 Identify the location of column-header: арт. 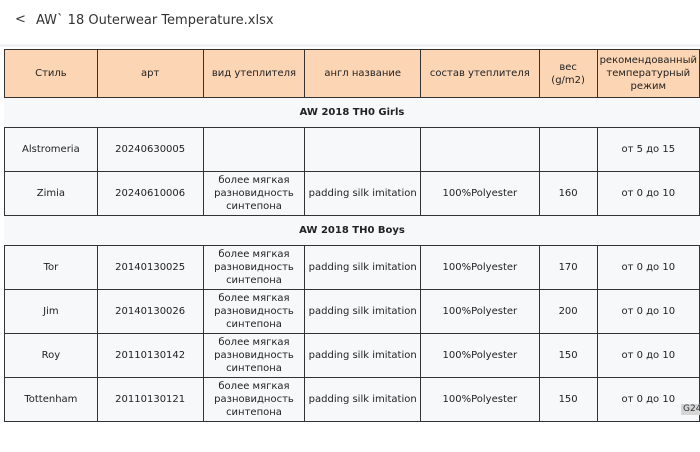
(150, 73).